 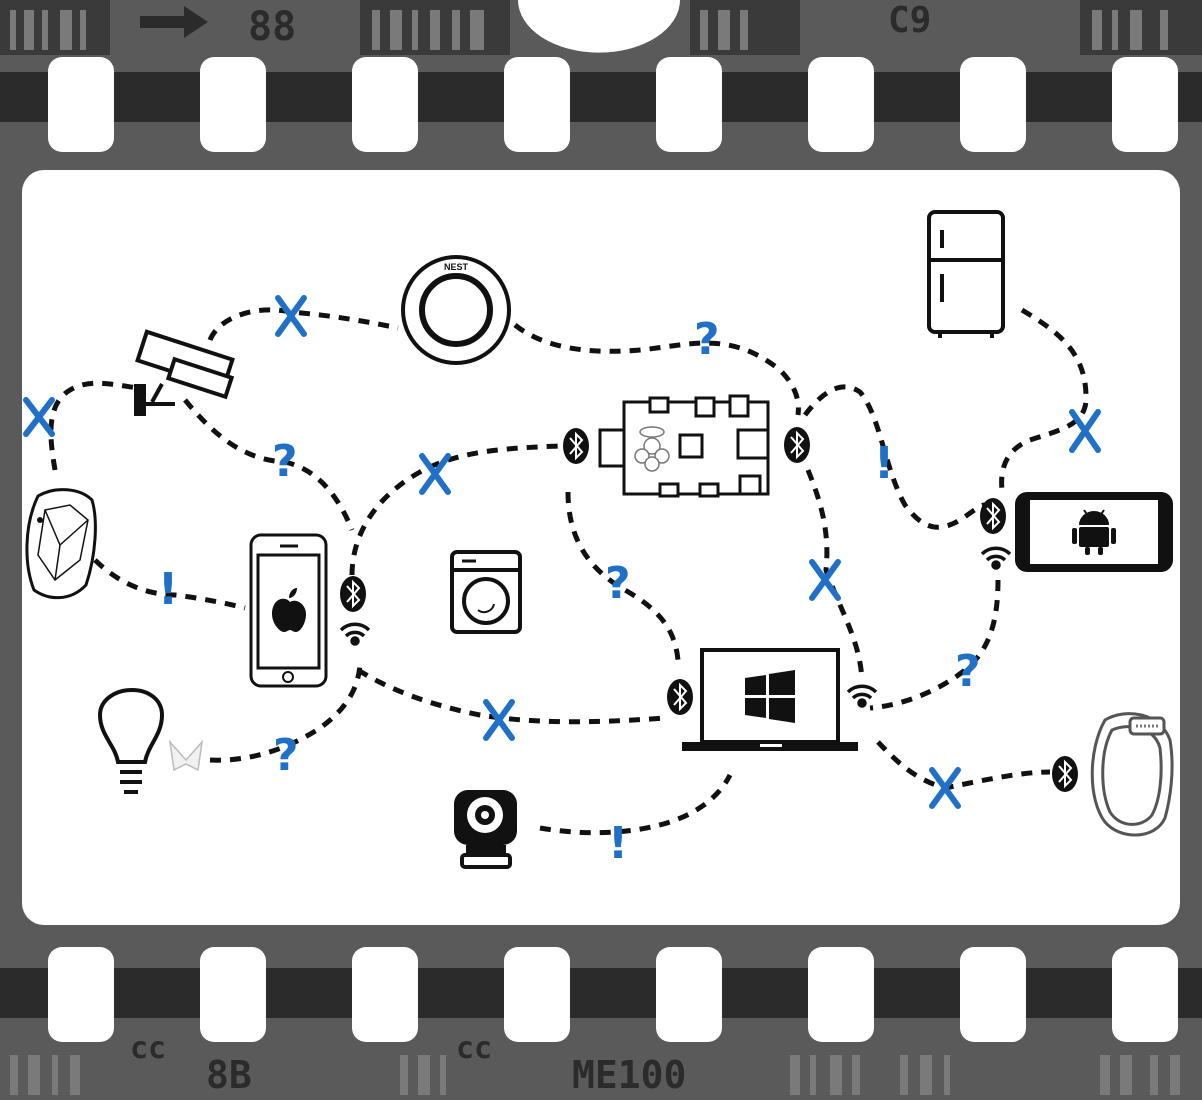 I want to click on wifi-badges, so click(x=675, y=627).